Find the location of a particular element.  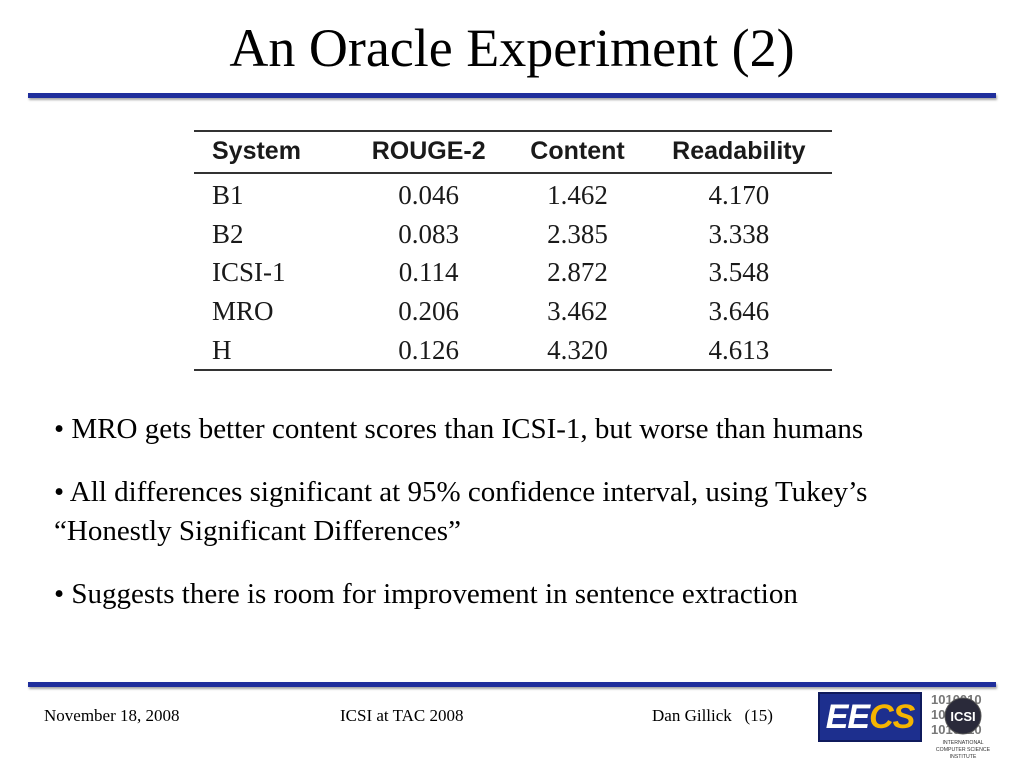

cell-content: 3.462 is located at coordinates (577, 311).